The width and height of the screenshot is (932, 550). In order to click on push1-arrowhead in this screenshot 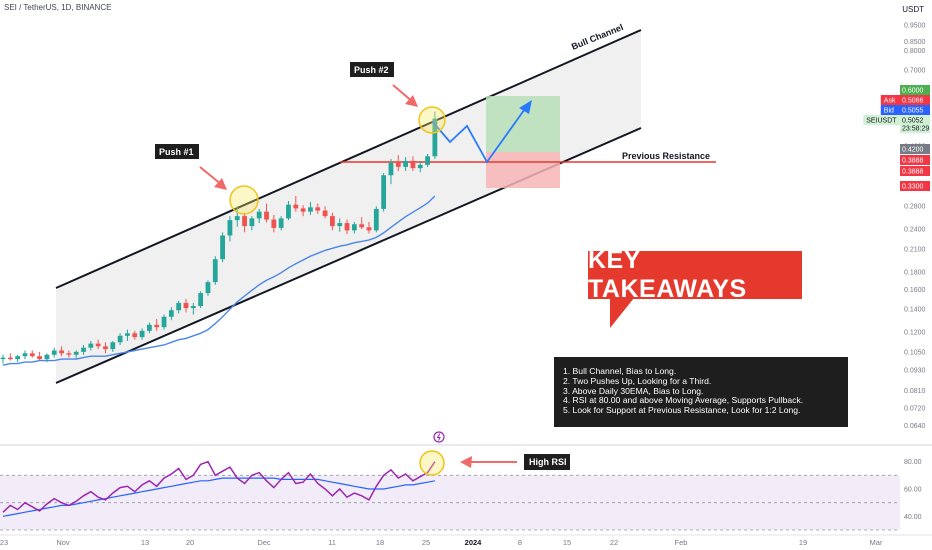, I will do `click(220, 184)`.